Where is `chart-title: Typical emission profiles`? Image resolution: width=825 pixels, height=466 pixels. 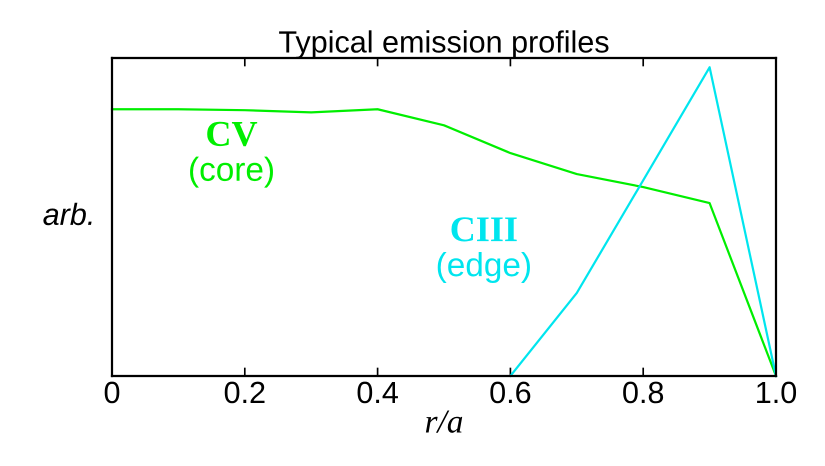 chart-title: Typical emission profiles is located at coordinates (443, 44).